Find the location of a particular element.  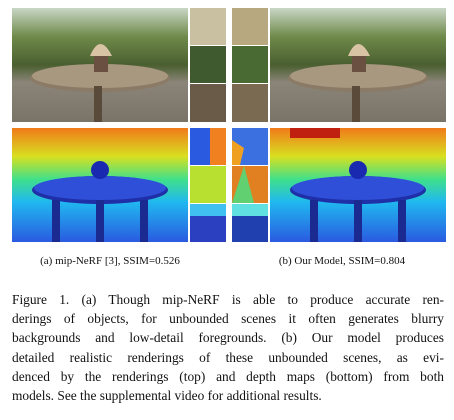

ours-depth-insets is located at coordinates (250, 185).